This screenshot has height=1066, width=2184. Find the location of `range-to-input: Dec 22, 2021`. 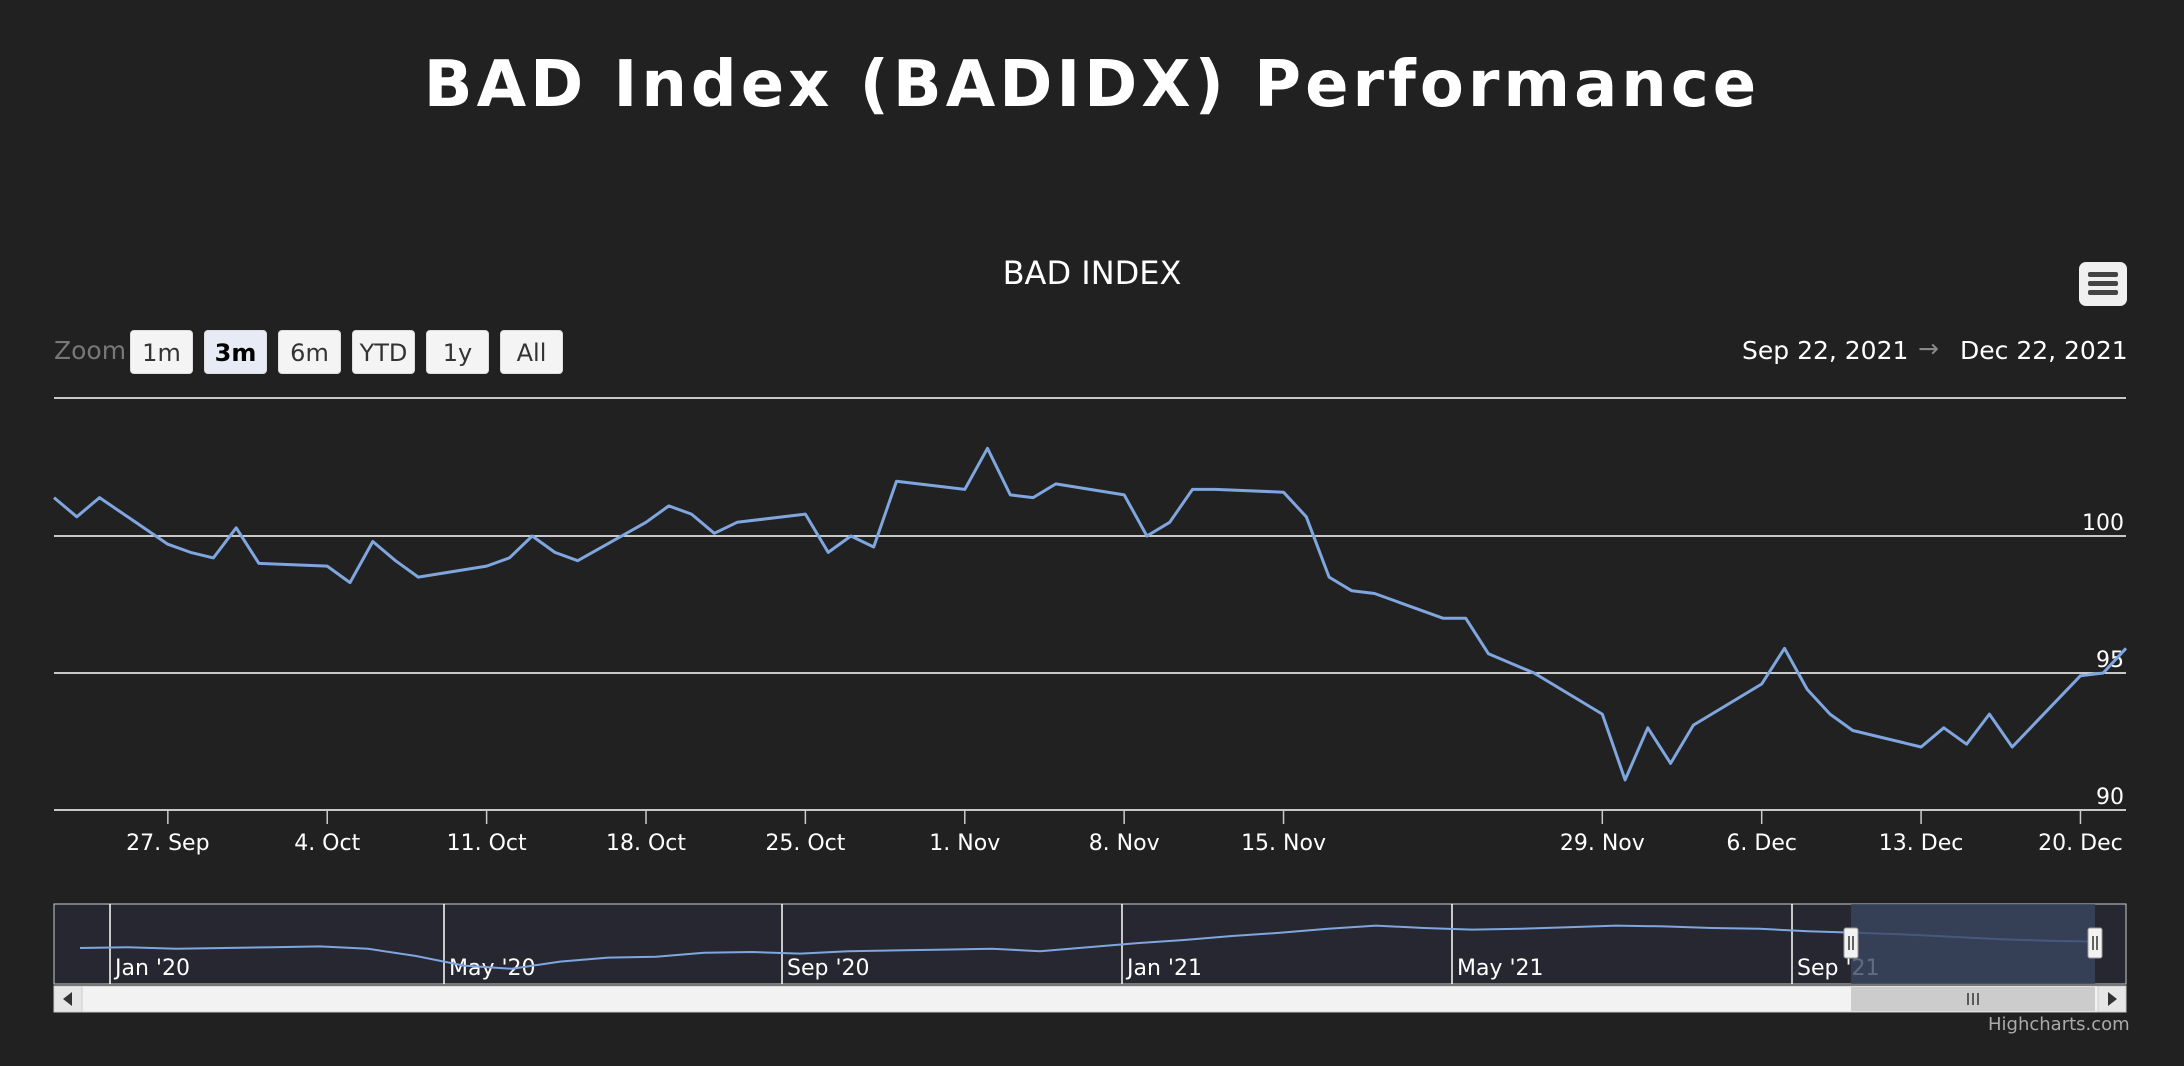

range-to-input: Dec 22, 2021 is located at coordinates (2044, 350).